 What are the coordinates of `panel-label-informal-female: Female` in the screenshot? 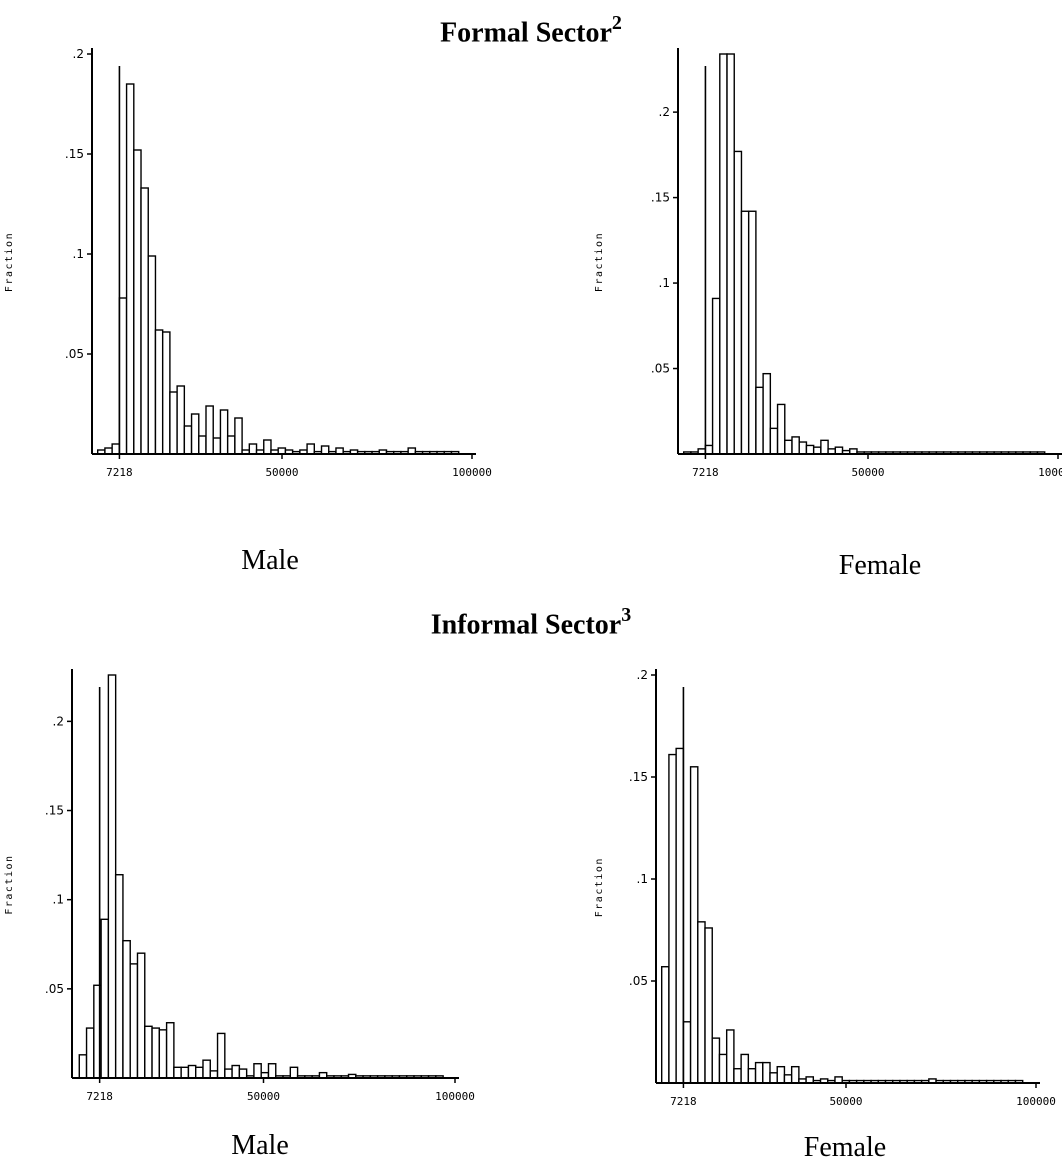 It's located at (845, 1147).